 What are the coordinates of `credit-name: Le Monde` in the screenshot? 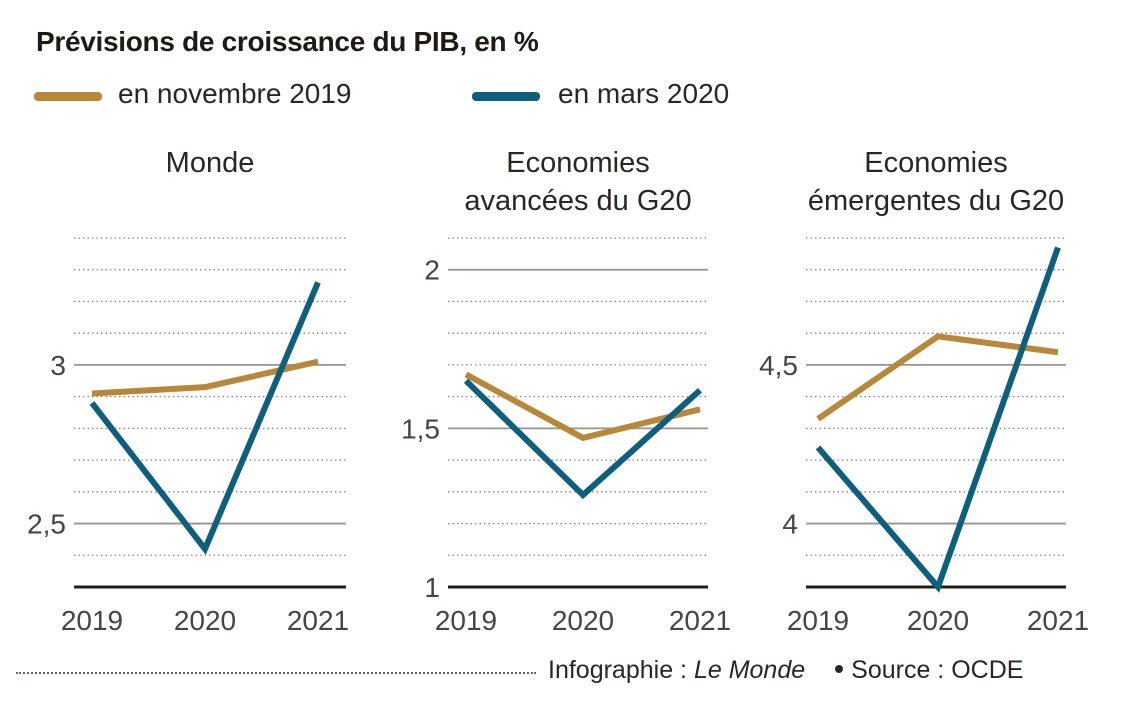 It's located at (749, 670).